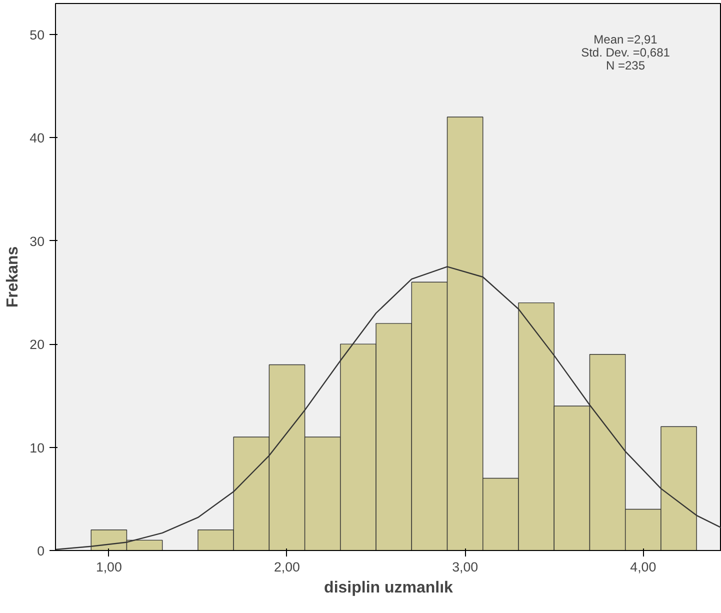 The height and width of the screenshot is (613, 721). What do you see at coordinates (37, 138) in the screenshot?
I see `y-tick-label: 40` at bounding box center [37, 138].